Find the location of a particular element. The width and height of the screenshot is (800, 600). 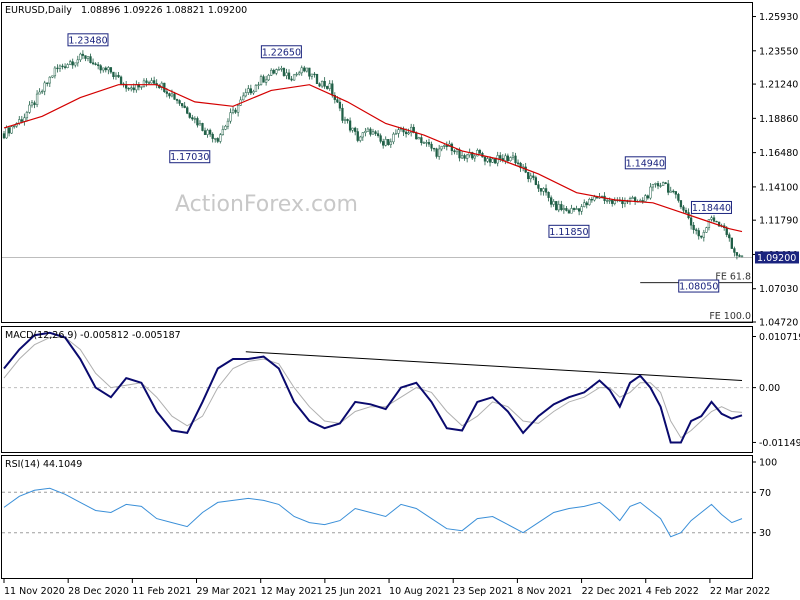

pivot-label-text: 1.14940 is located at coordinates (645, 163).